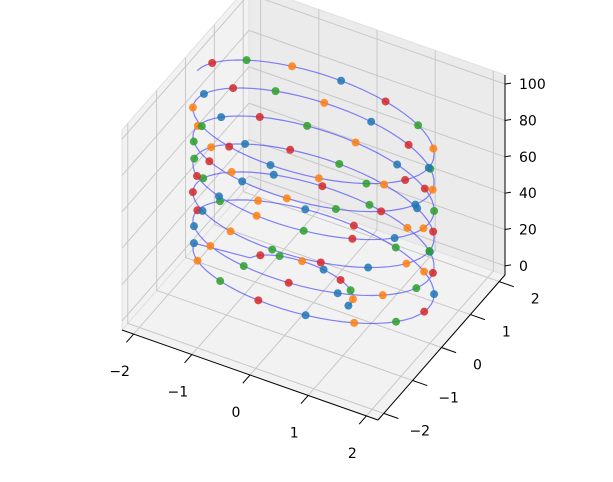 The height and width of the screenshot is (482, 613). What do you see at coordinates (294, 433) in the screenshot?
I see `x-tick-label: 1` at bounding box center [294, 433].